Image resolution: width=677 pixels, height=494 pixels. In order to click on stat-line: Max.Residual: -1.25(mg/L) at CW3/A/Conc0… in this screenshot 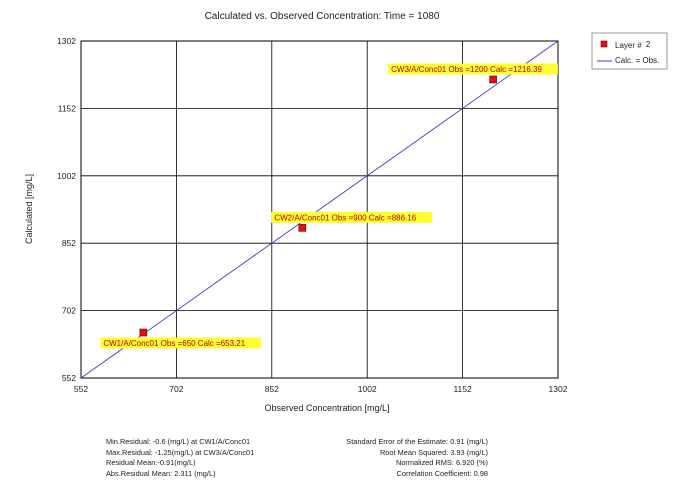, I will do `click(180, 452)`.